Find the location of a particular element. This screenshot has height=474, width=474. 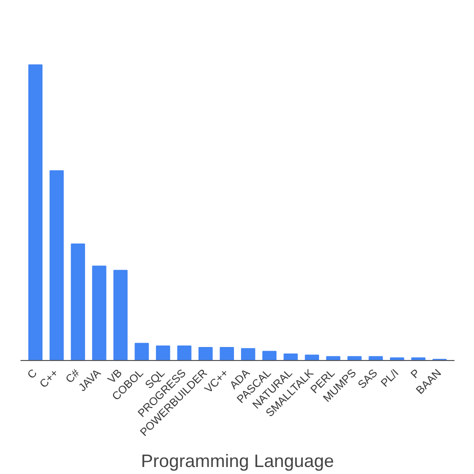

x-tick-label: P is located at coordinates (415, 374).